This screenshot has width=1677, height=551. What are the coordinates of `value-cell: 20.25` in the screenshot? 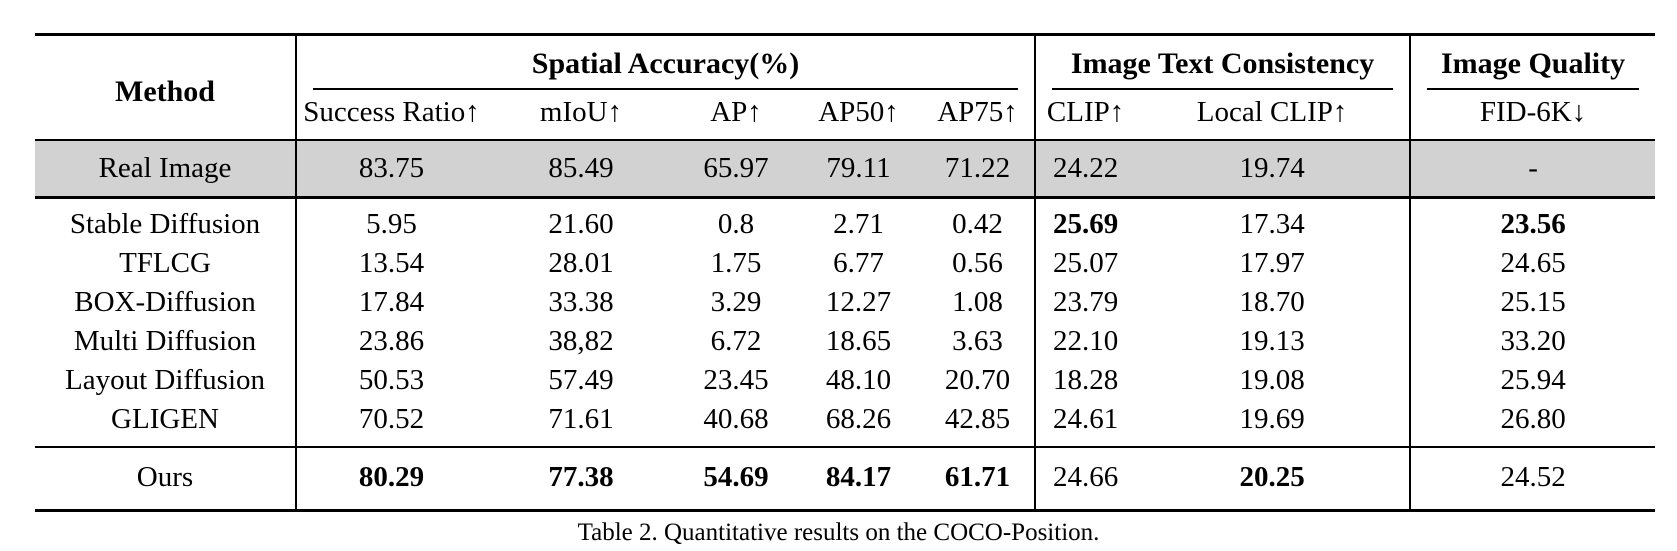 It's located at (1273, 479).